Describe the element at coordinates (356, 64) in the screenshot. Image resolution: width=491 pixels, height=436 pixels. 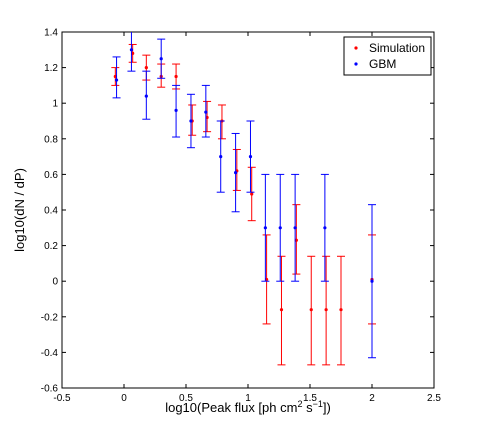
I see `legend-gbm-marker` at that location.